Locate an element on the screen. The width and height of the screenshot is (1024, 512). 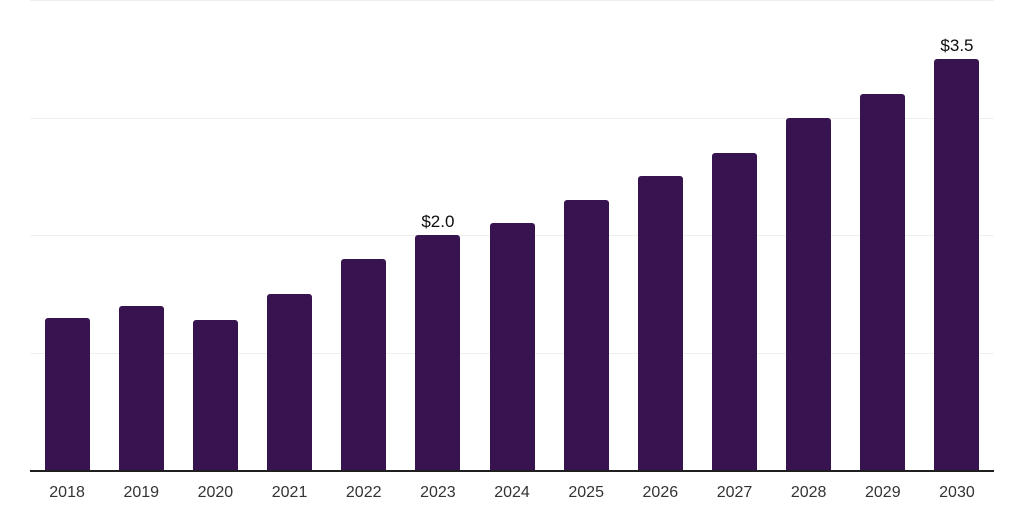
bar-slot: $2.0 is located at coordinates (438, 235).